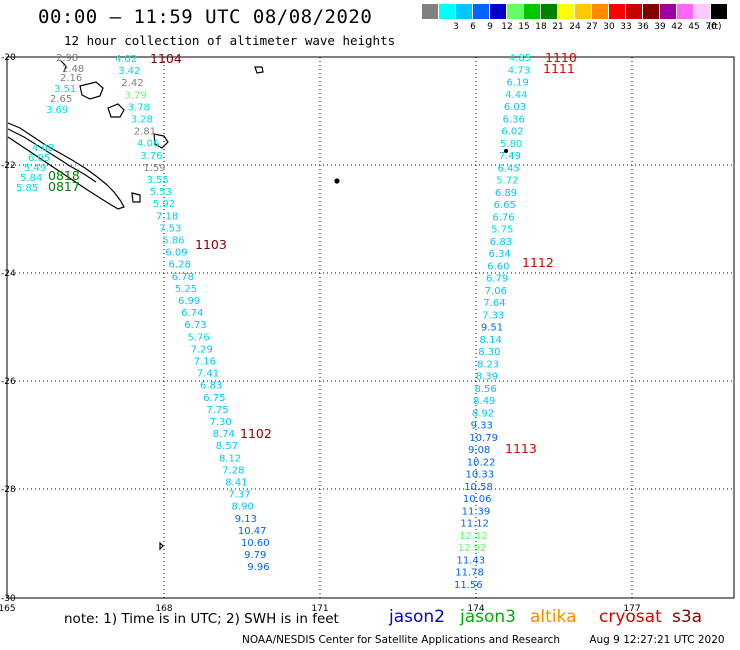 The height and width of the screenshot is (650, 740). I want to click on wave-height-value: 10.47, so click(252, 531).